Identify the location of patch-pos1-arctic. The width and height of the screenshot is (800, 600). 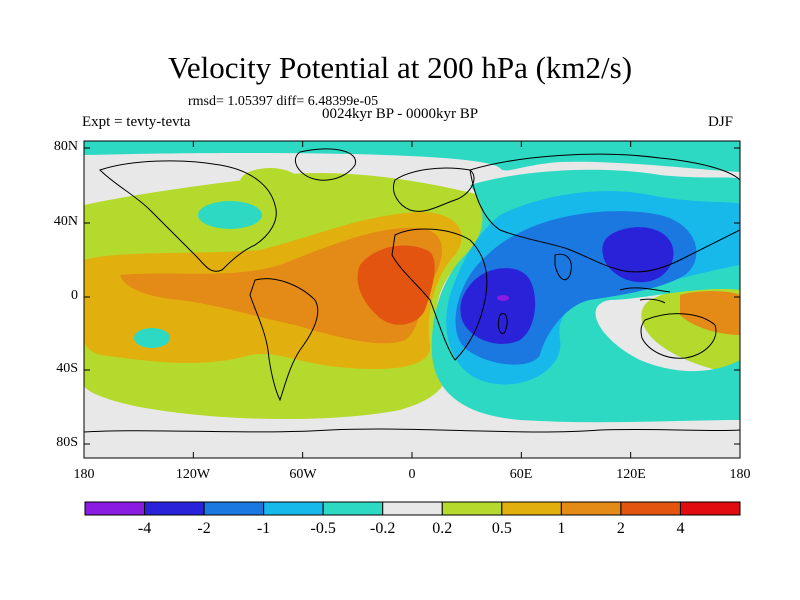
(270, 182).